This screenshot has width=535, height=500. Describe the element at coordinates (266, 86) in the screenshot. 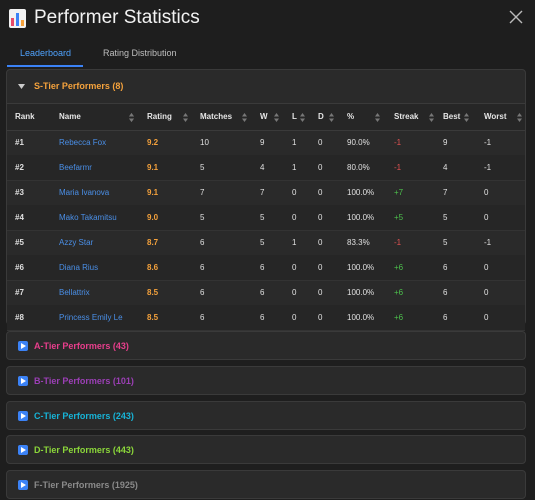

I see `s-tier-header: S-Tier Performers (8)` at that location.